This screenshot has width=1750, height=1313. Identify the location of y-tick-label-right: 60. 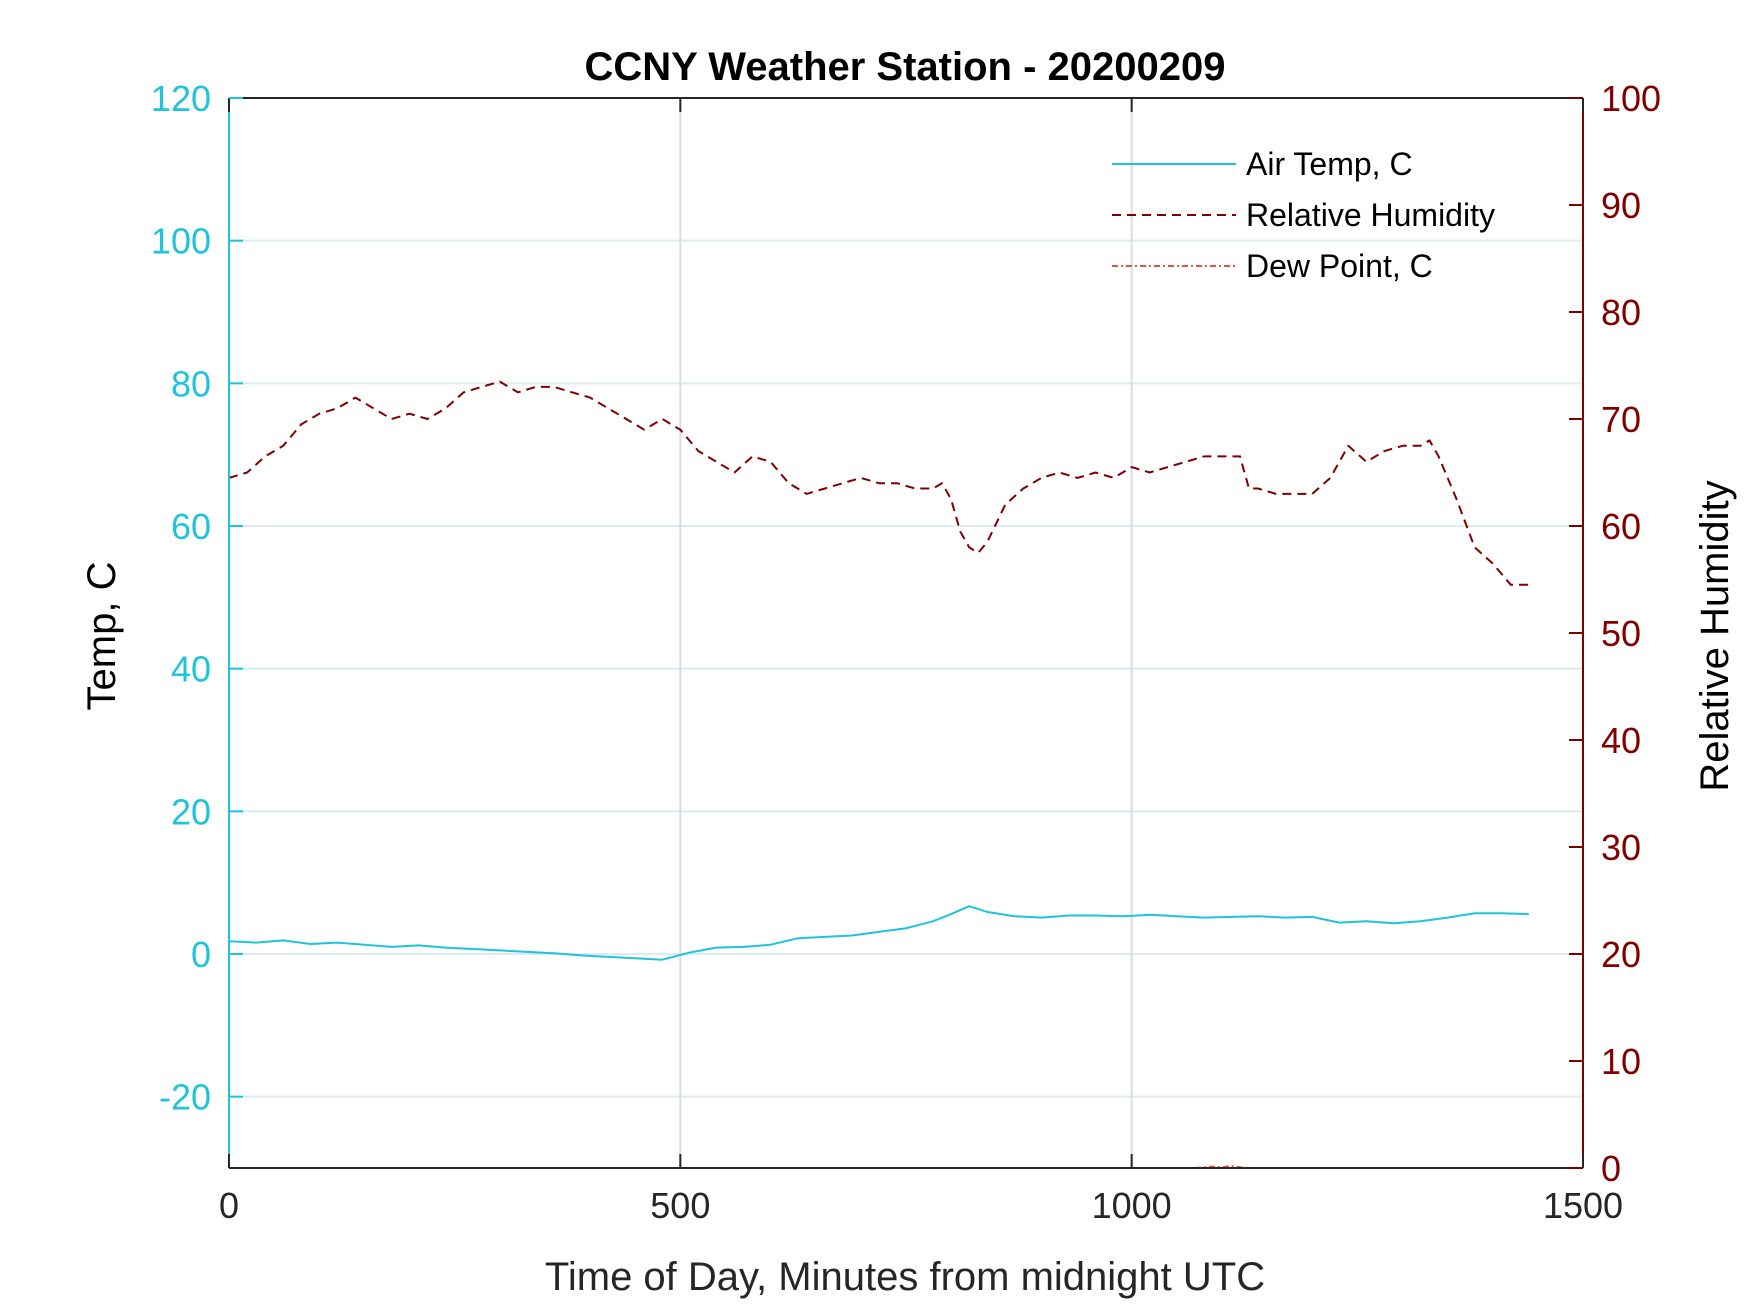
(1621, 526).